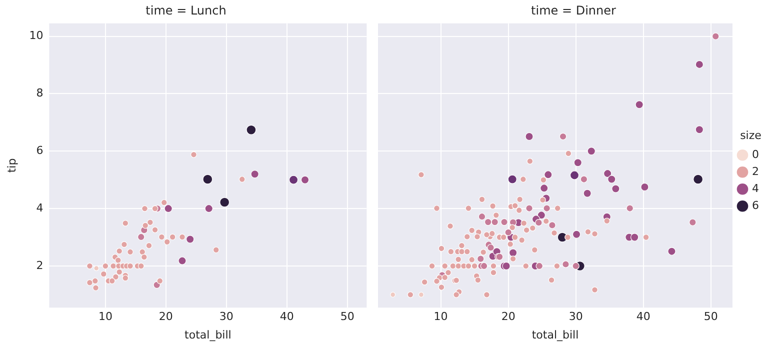 The height and width of the screenshot is (348, 771). I want to click on legend-title: size, so click(751, 135).